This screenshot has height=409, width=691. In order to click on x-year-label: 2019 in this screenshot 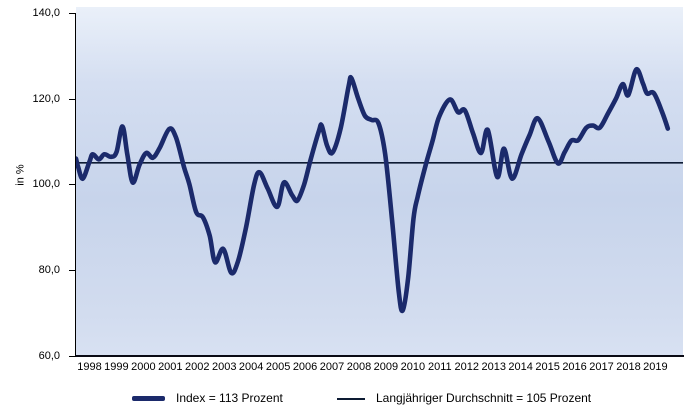, I will do `click(655, 367)`.